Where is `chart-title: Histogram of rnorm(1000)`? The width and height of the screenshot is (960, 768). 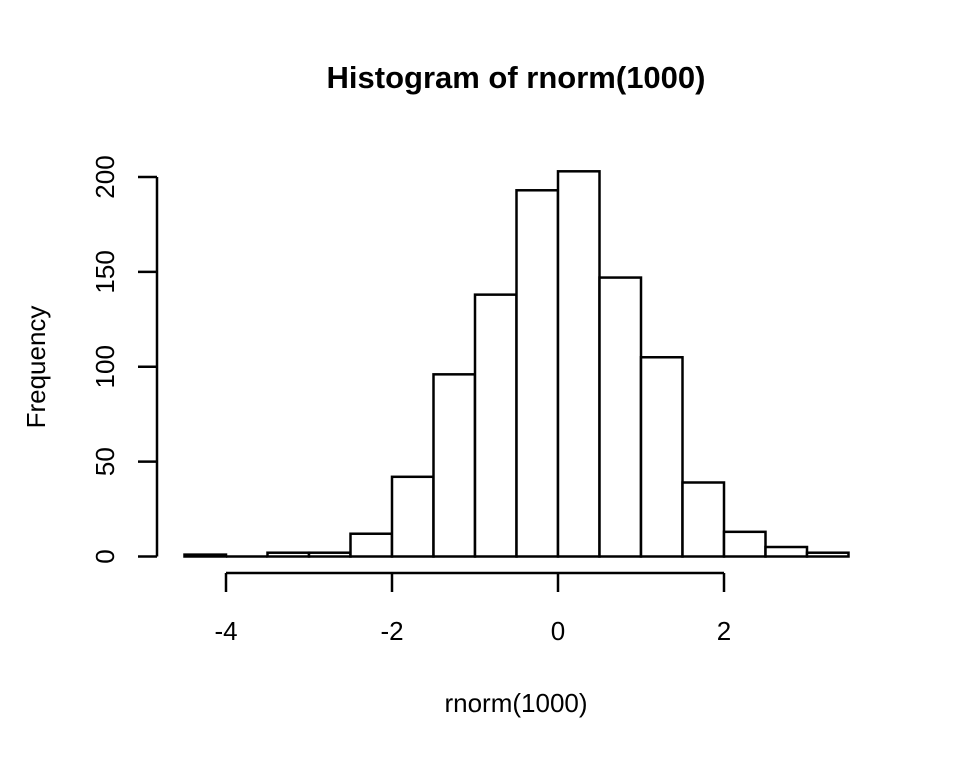
chart-title: Histogram of rnorm(1000) is located at coordinates (516, 77).